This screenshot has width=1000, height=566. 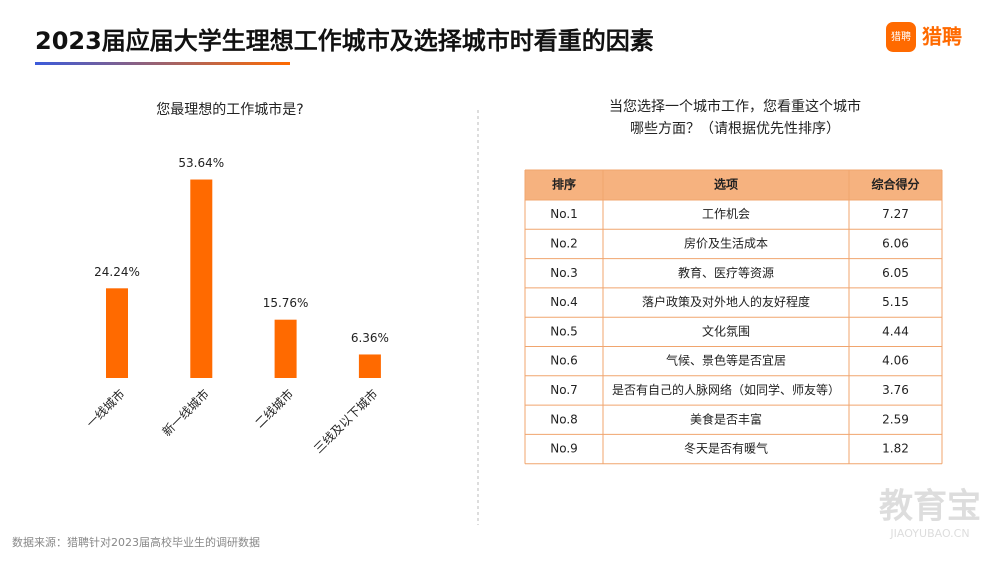 What do you see at coordinates (895, 243) in the screenshot?
I see `table-cell: 6.06` at bounding box center [895, 243].